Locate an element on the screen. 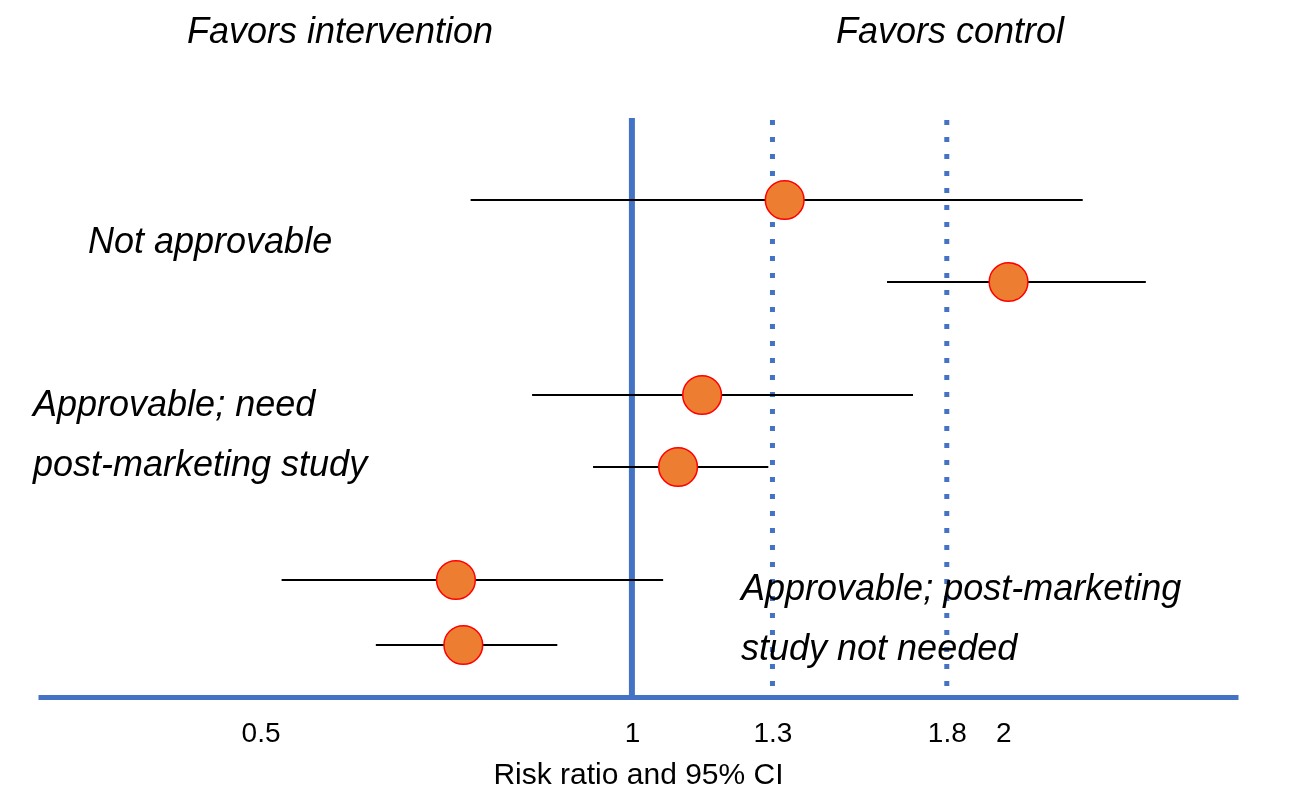 The width and height of the screenshot is (1305, 812). x-tick-label: 0.5 is located at coordinates (261, 732).